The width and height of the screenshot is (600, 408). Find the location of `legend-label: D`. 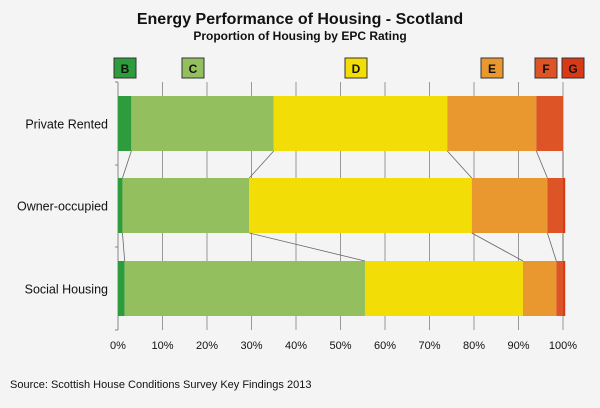

legend-label: D is located at coordinates (356, 69).